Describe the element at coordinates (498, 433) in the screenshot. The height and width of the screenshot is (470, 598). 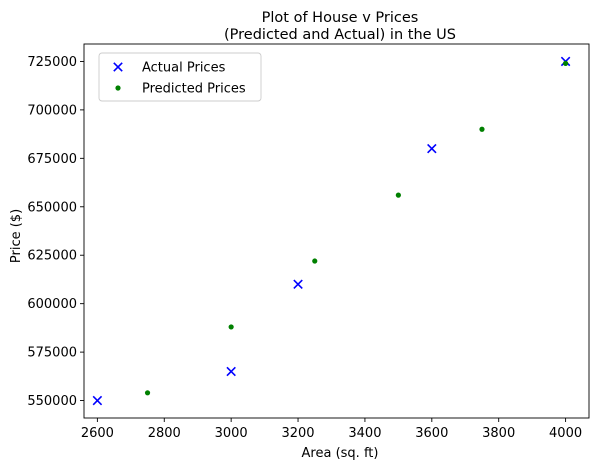
I see `x-tick-label: 3800` at that location.